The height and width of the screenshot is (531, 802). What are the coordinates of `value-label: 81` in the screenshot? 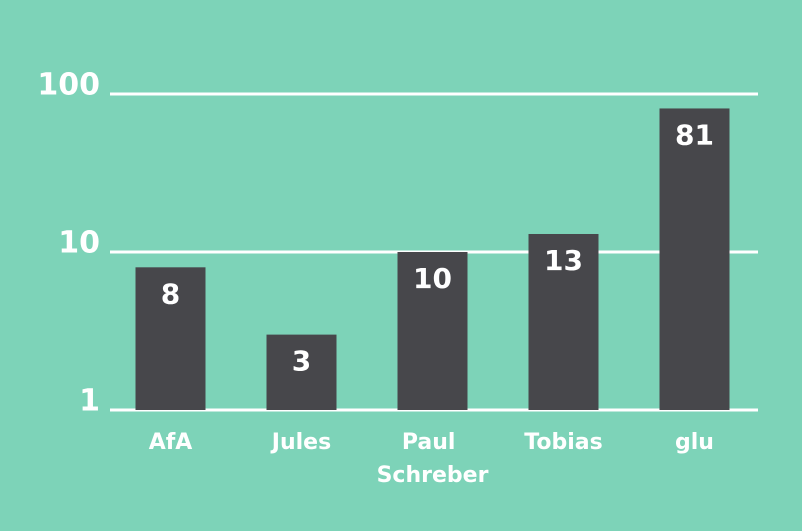 It's located at (694, 134).